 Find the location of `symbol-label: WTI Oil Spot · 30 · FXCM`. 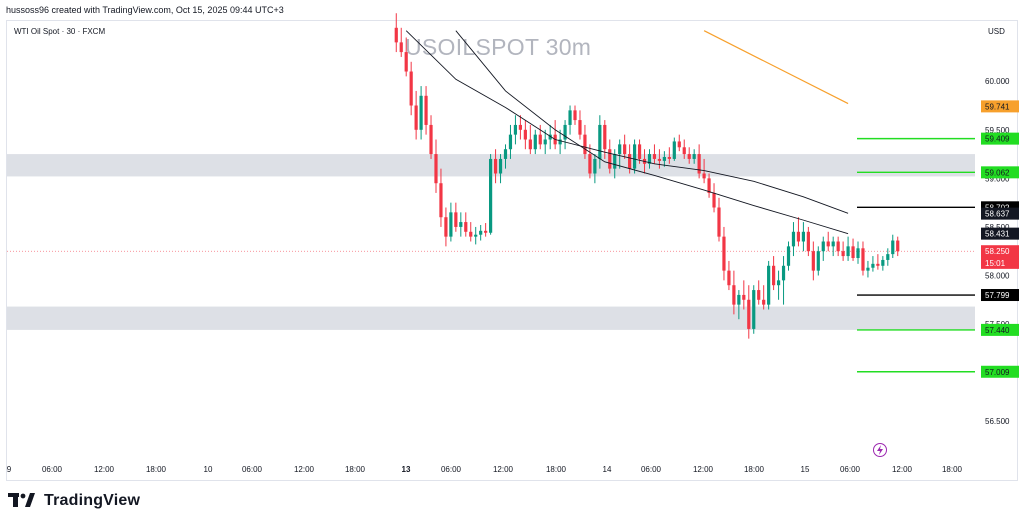

symbol-label: WTI Oil Spot · 30 · FXCM is located at coordinates (60, 31).